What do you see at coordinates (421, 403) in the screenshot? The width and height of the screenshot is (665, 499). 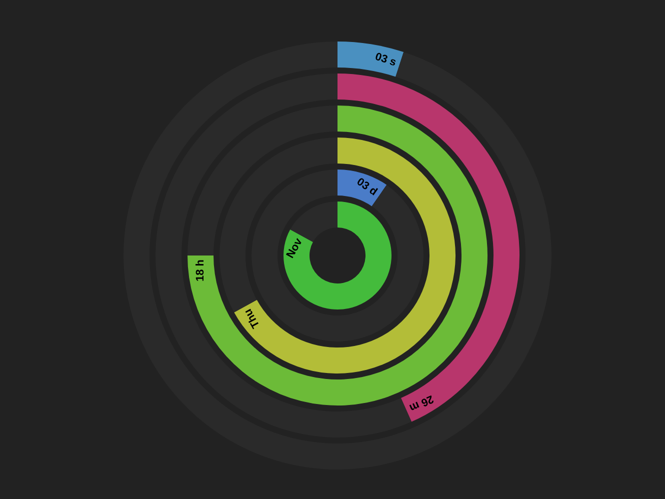 I see `data-label: 26 m` at bounding box center [421, 403].